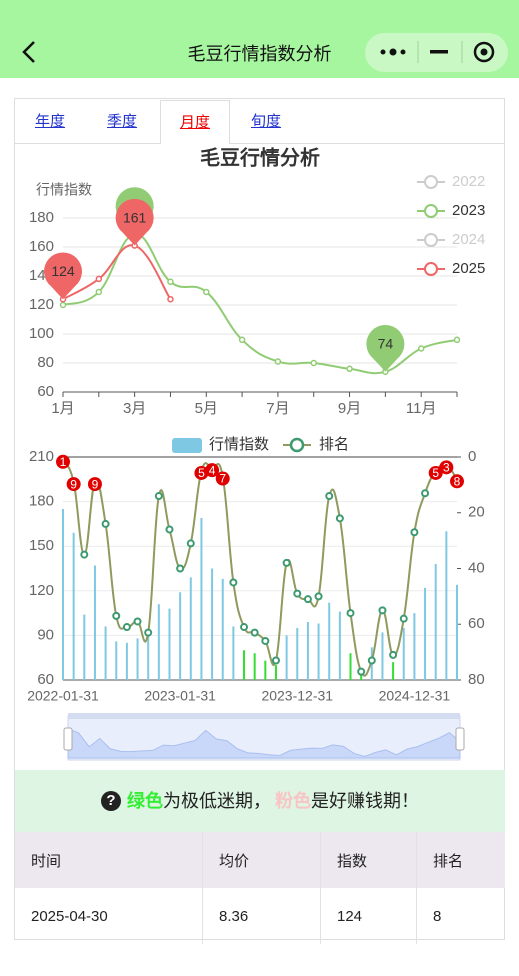  What do you see at coordinates (62, 408) in the screenshot?
I see `x-tick-label: 1月` at bounding box center [62, 408].